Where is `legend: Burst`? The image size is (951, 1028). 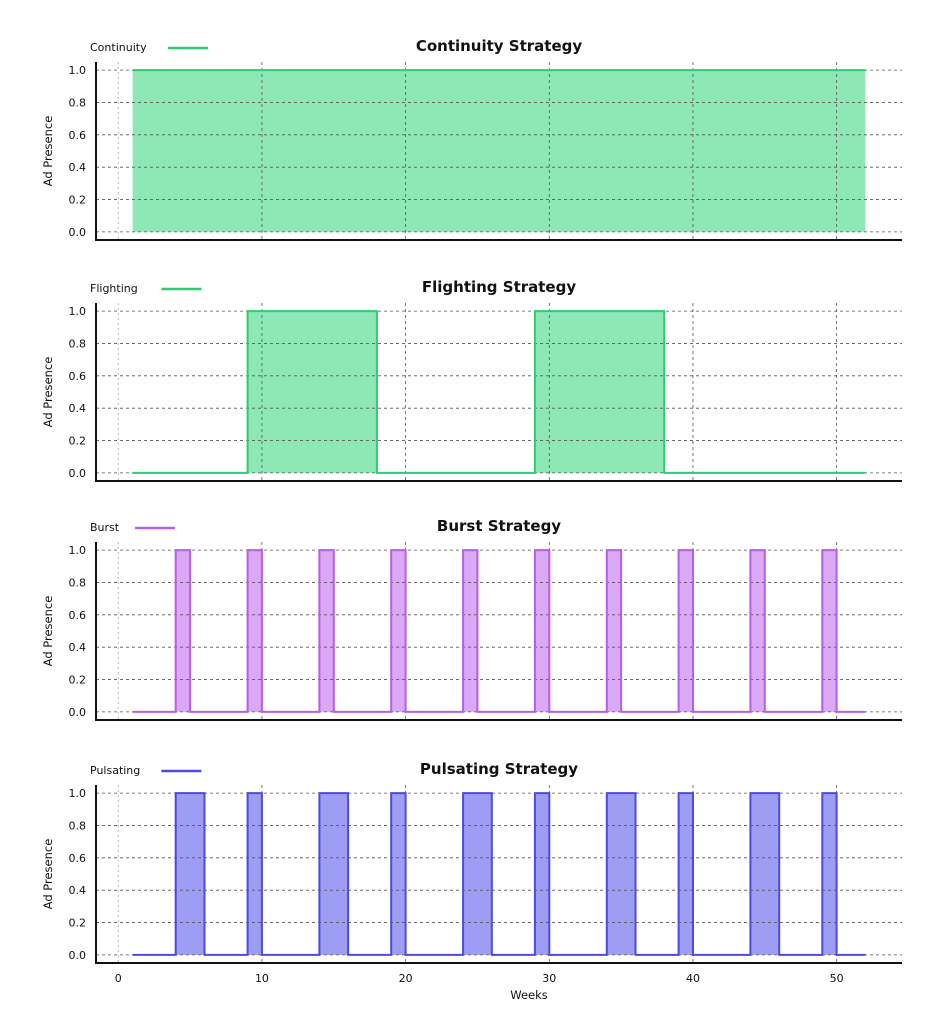 legend: Burst is located at coordinates (132, 527).